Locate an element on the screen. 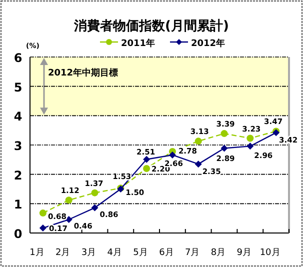  y-tick-label: 2 is located at coordinates (18, 175).